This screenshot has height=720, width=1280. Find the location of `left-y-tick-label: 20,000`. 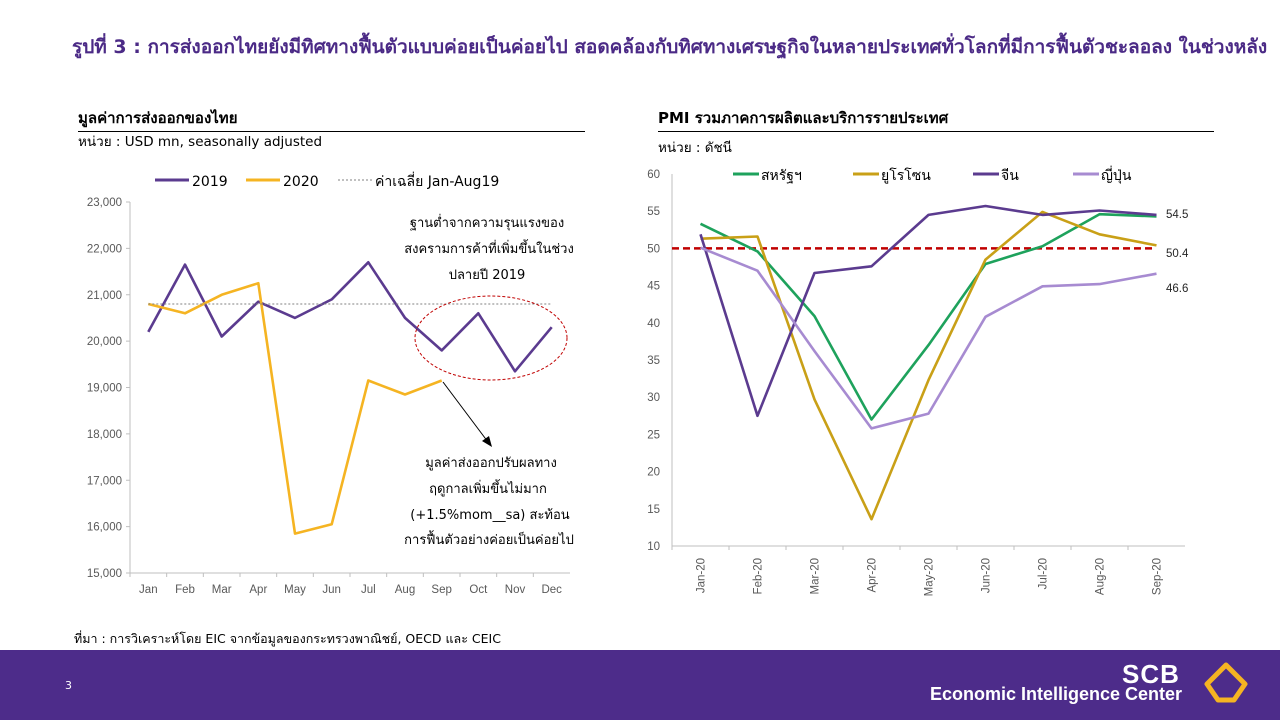

left-y-tick-label: 20,000 is located at coordinates (104, 342).